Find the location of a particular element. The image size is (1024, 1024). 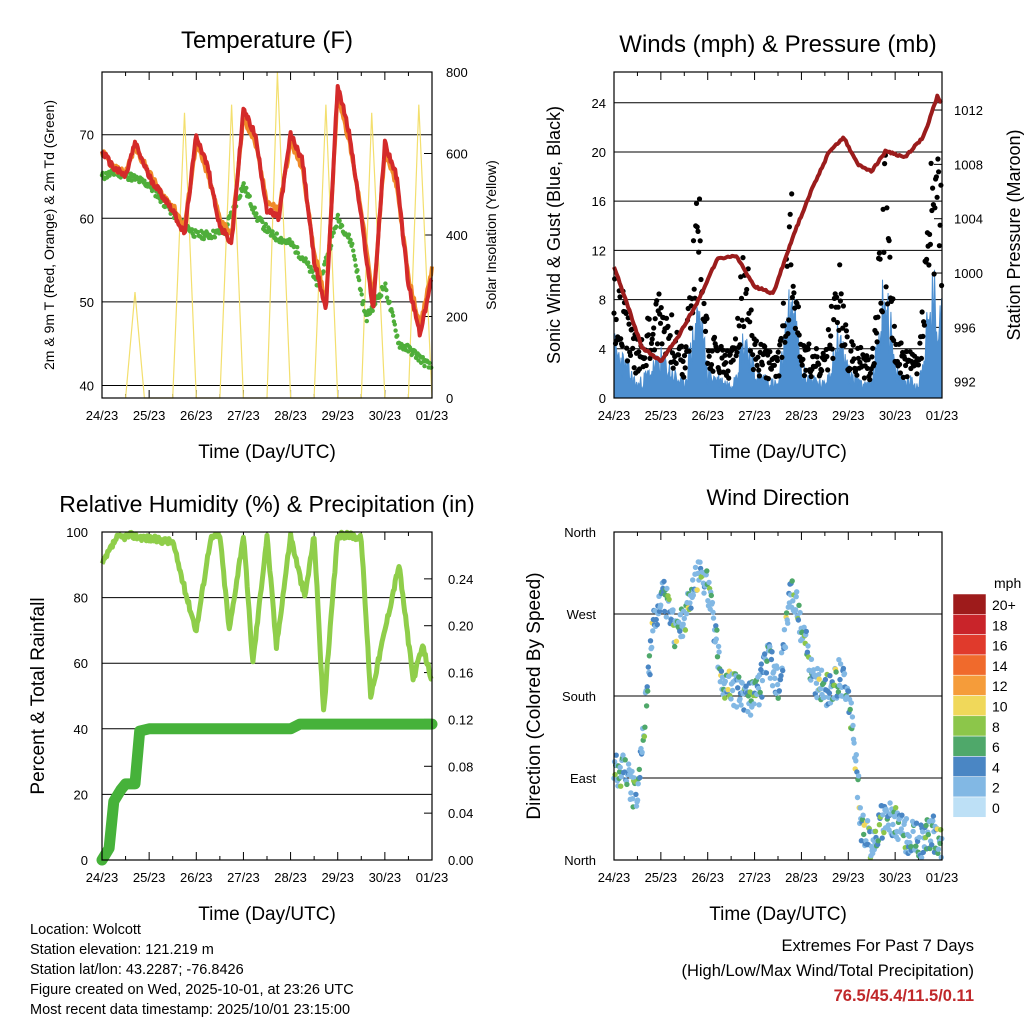

panel-title: Wind Direction is located at coordinates (777, 497).